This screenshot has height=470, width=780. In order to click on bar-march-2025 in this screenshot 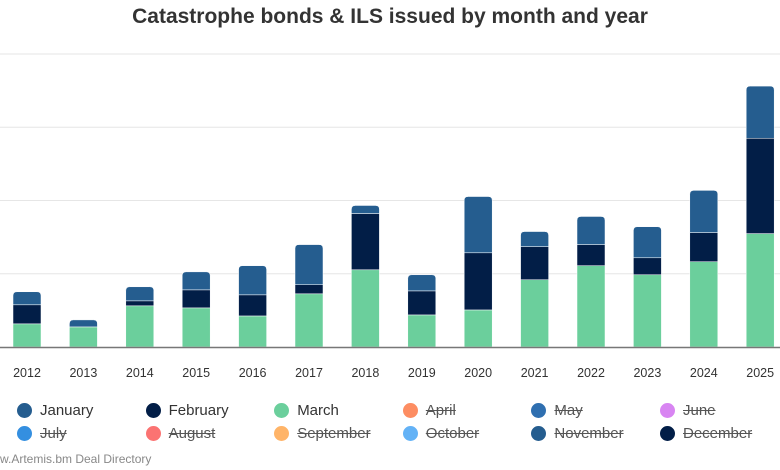, I will do `click(760, 290)`.